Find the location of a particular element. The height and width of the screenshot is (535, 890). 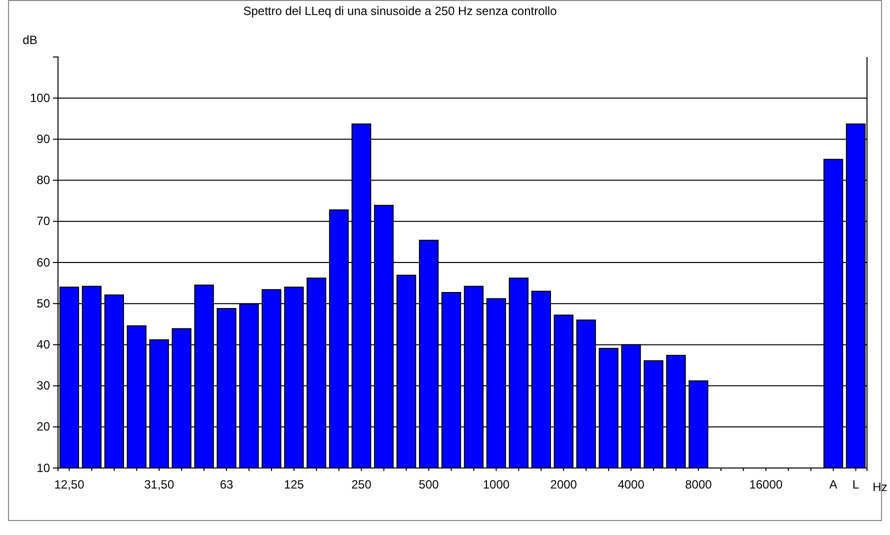

y-tick-label: 40 is located at coordinates (43, 345).